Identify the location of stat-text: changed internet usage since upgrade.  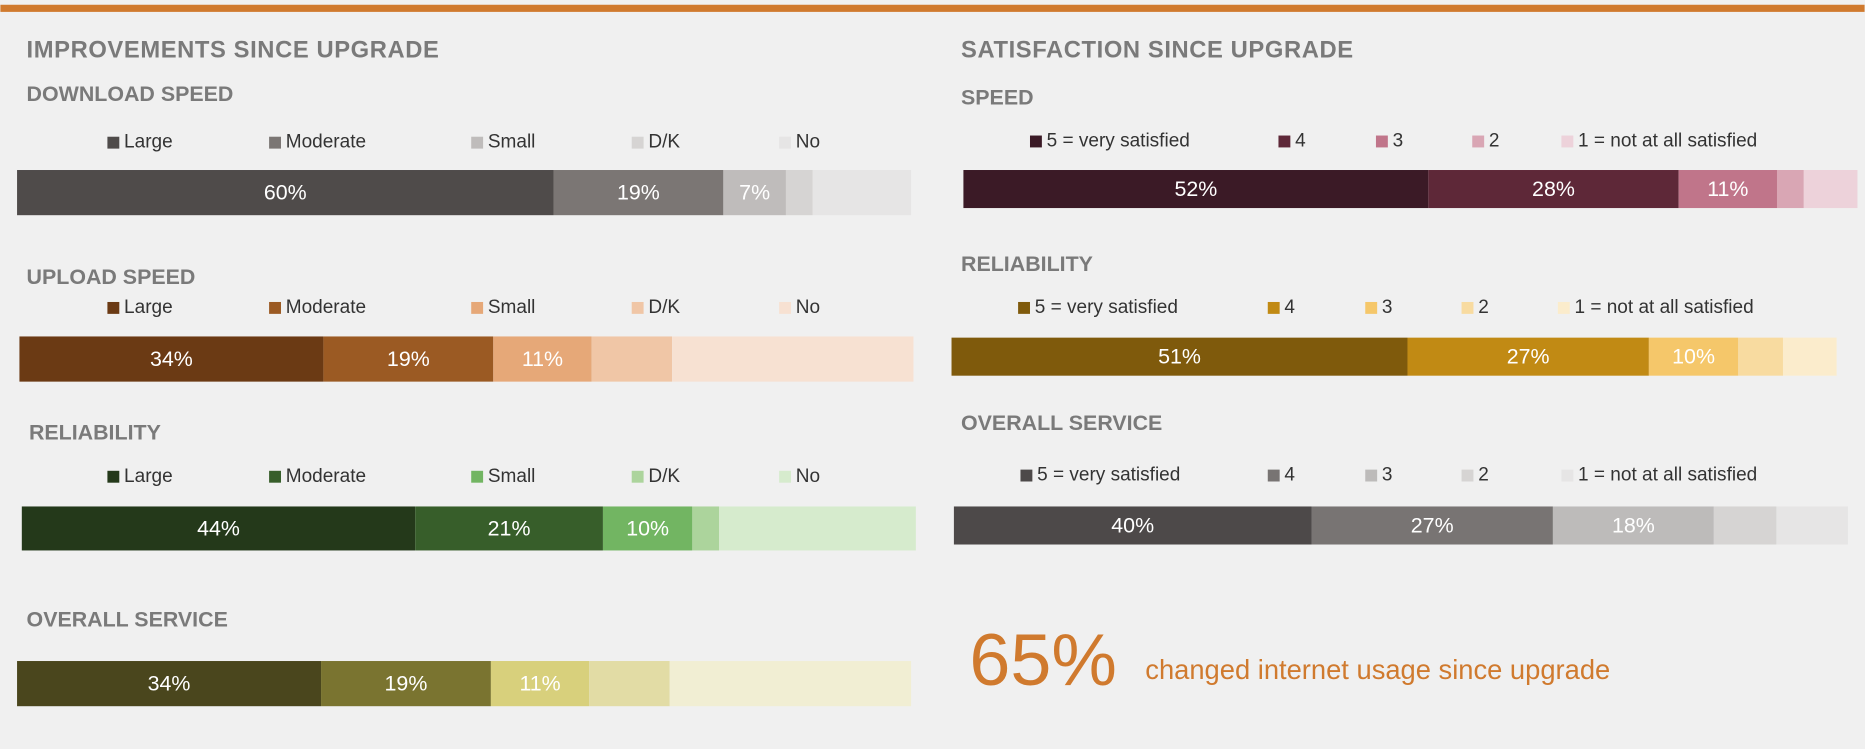
(1377, 669).